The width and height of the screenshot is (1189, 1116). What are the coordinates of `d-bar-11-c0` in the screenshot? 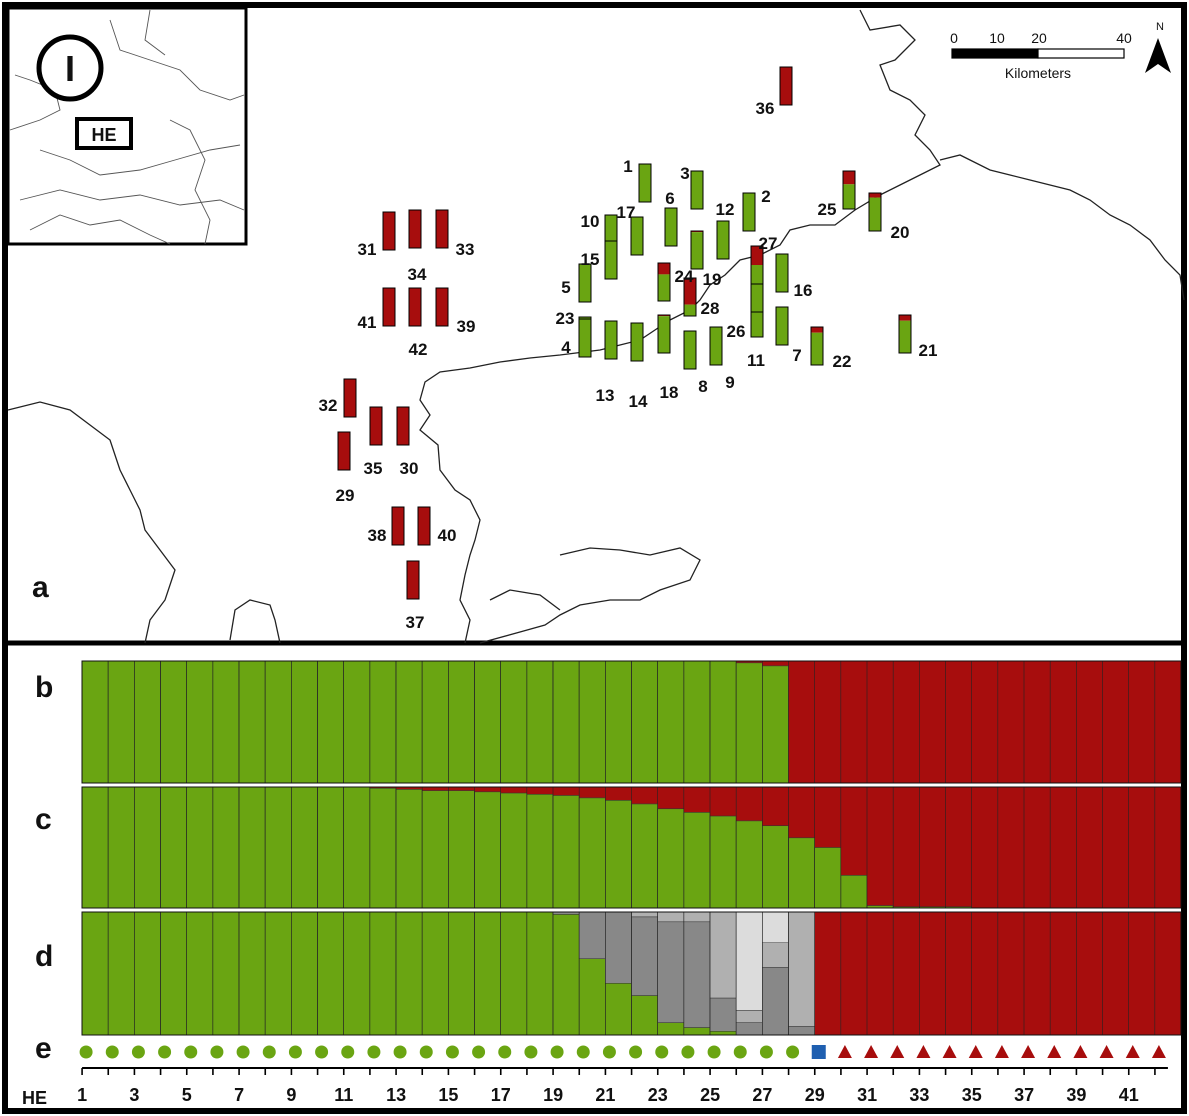 It's located at (357, 973).